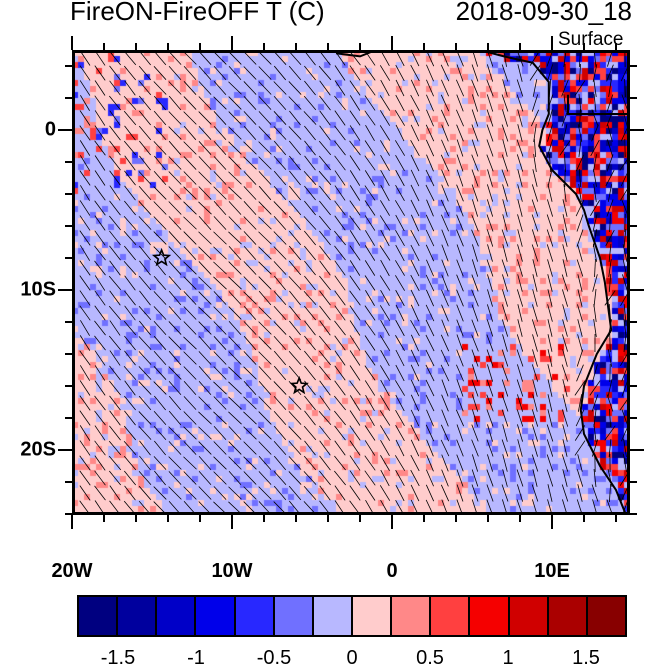 The width and height of the screenshot is (650, 670). What do you see at coordinates (197, 13) in the screenshot?
I see `plot-title: FireON-FireOFF T (C)` at bounding box center [197, 13].